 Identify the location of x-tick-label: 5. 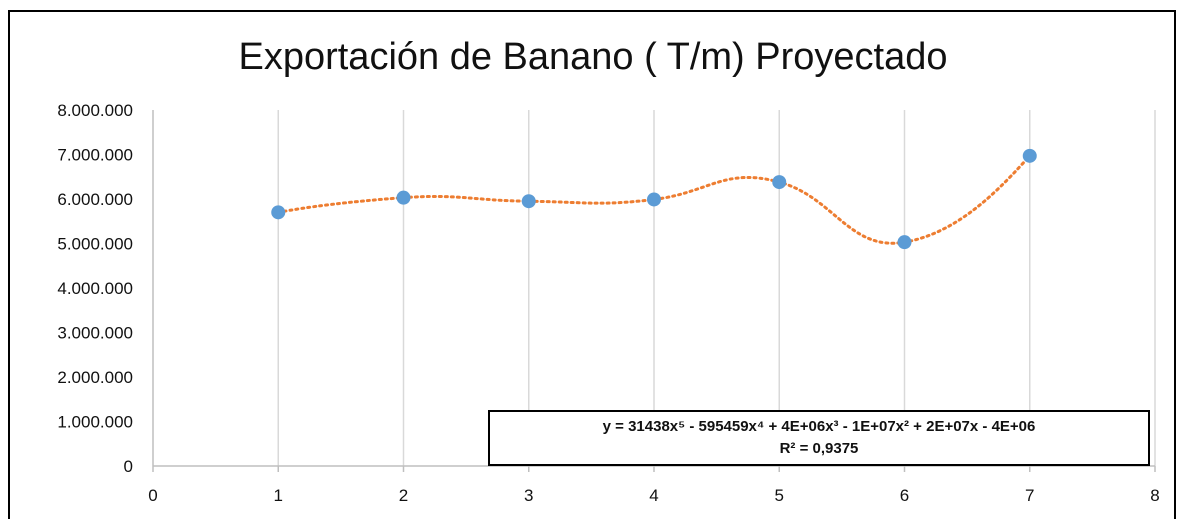
(779, 495).